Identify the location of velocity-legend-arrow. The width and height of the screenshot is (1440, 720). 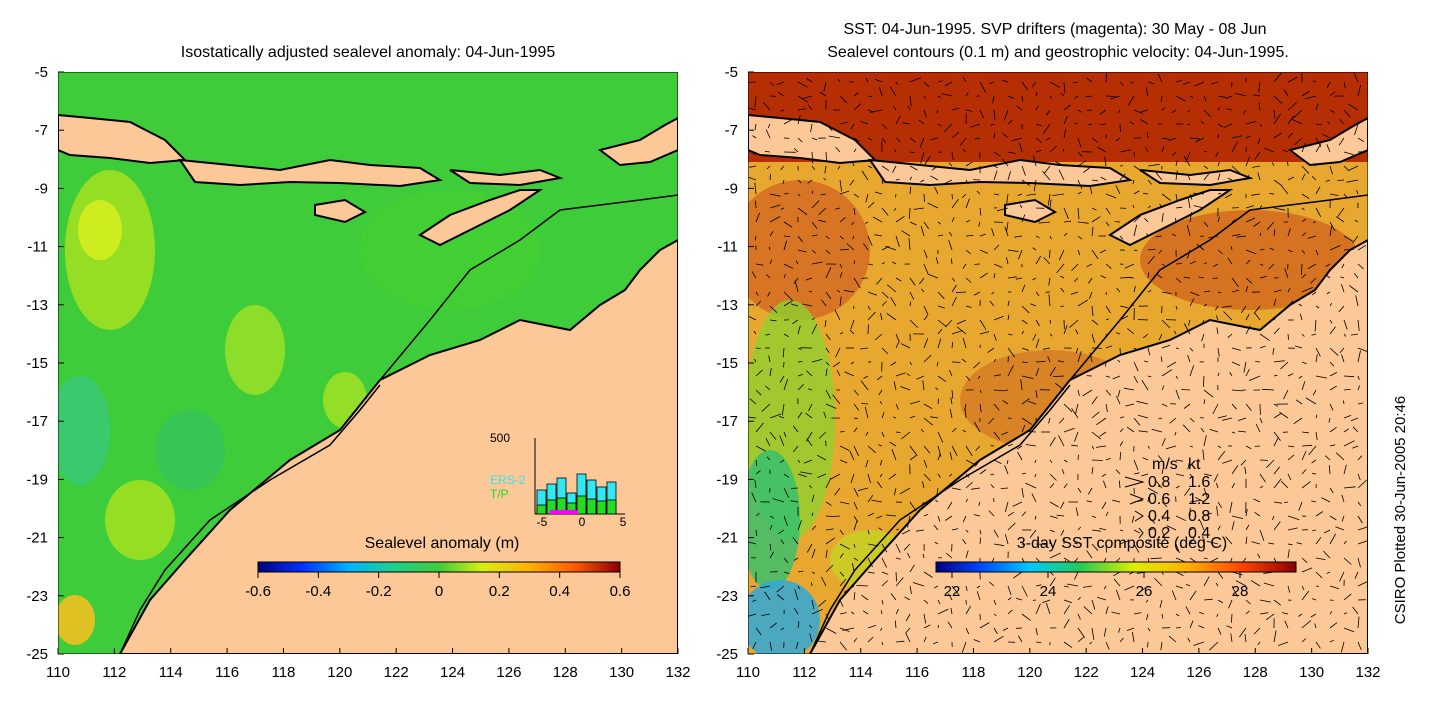
(1141, 533).